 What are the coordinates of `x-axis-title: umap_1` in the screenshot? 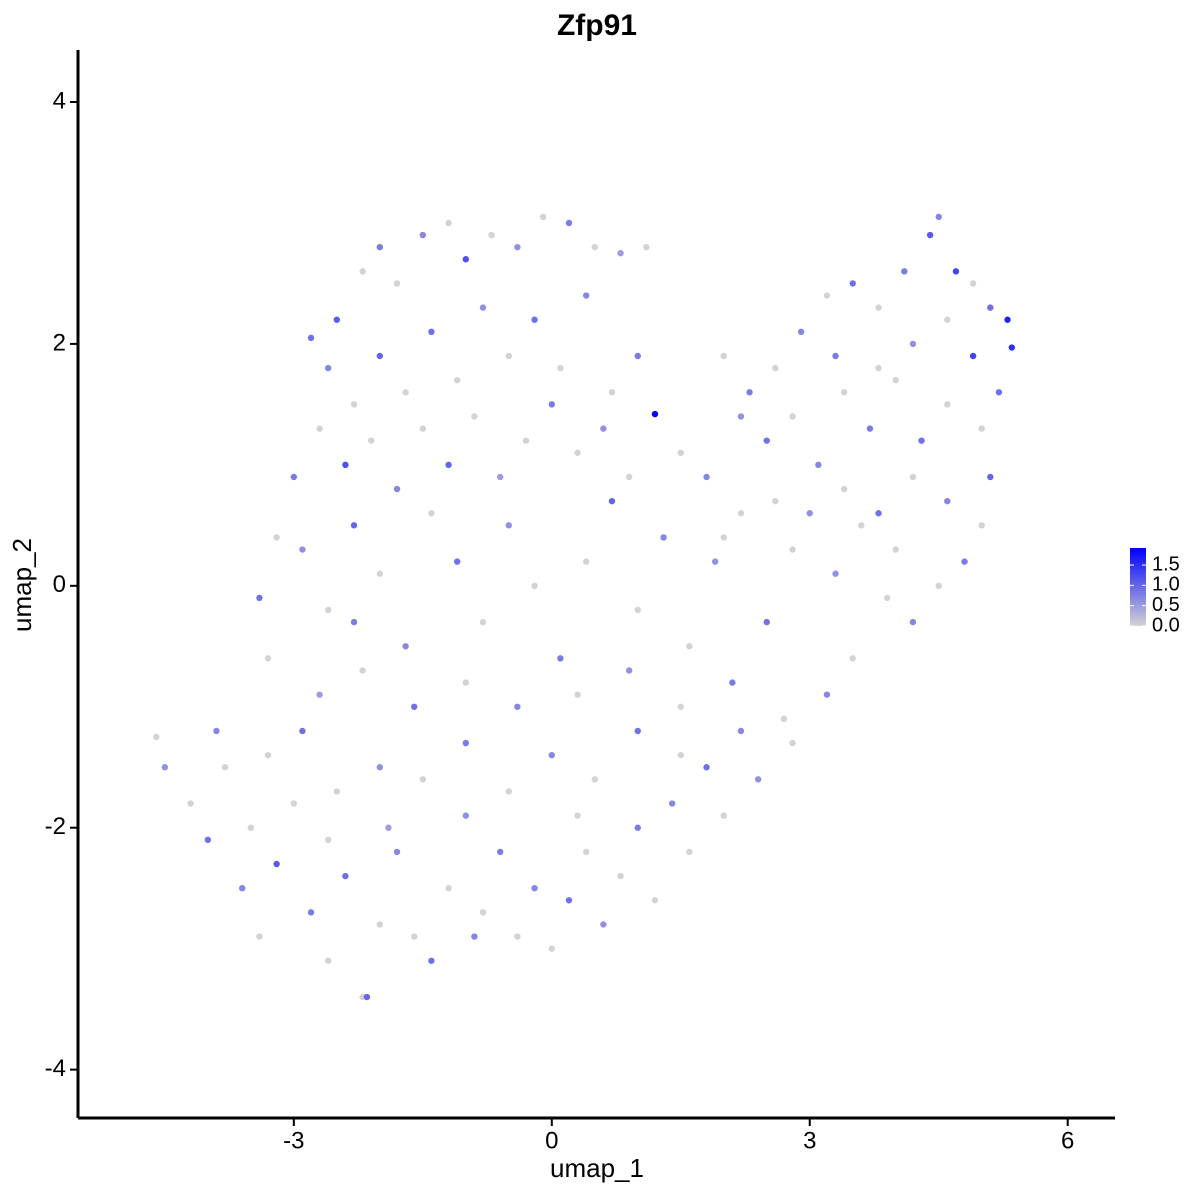 It's located at (597, 1168).